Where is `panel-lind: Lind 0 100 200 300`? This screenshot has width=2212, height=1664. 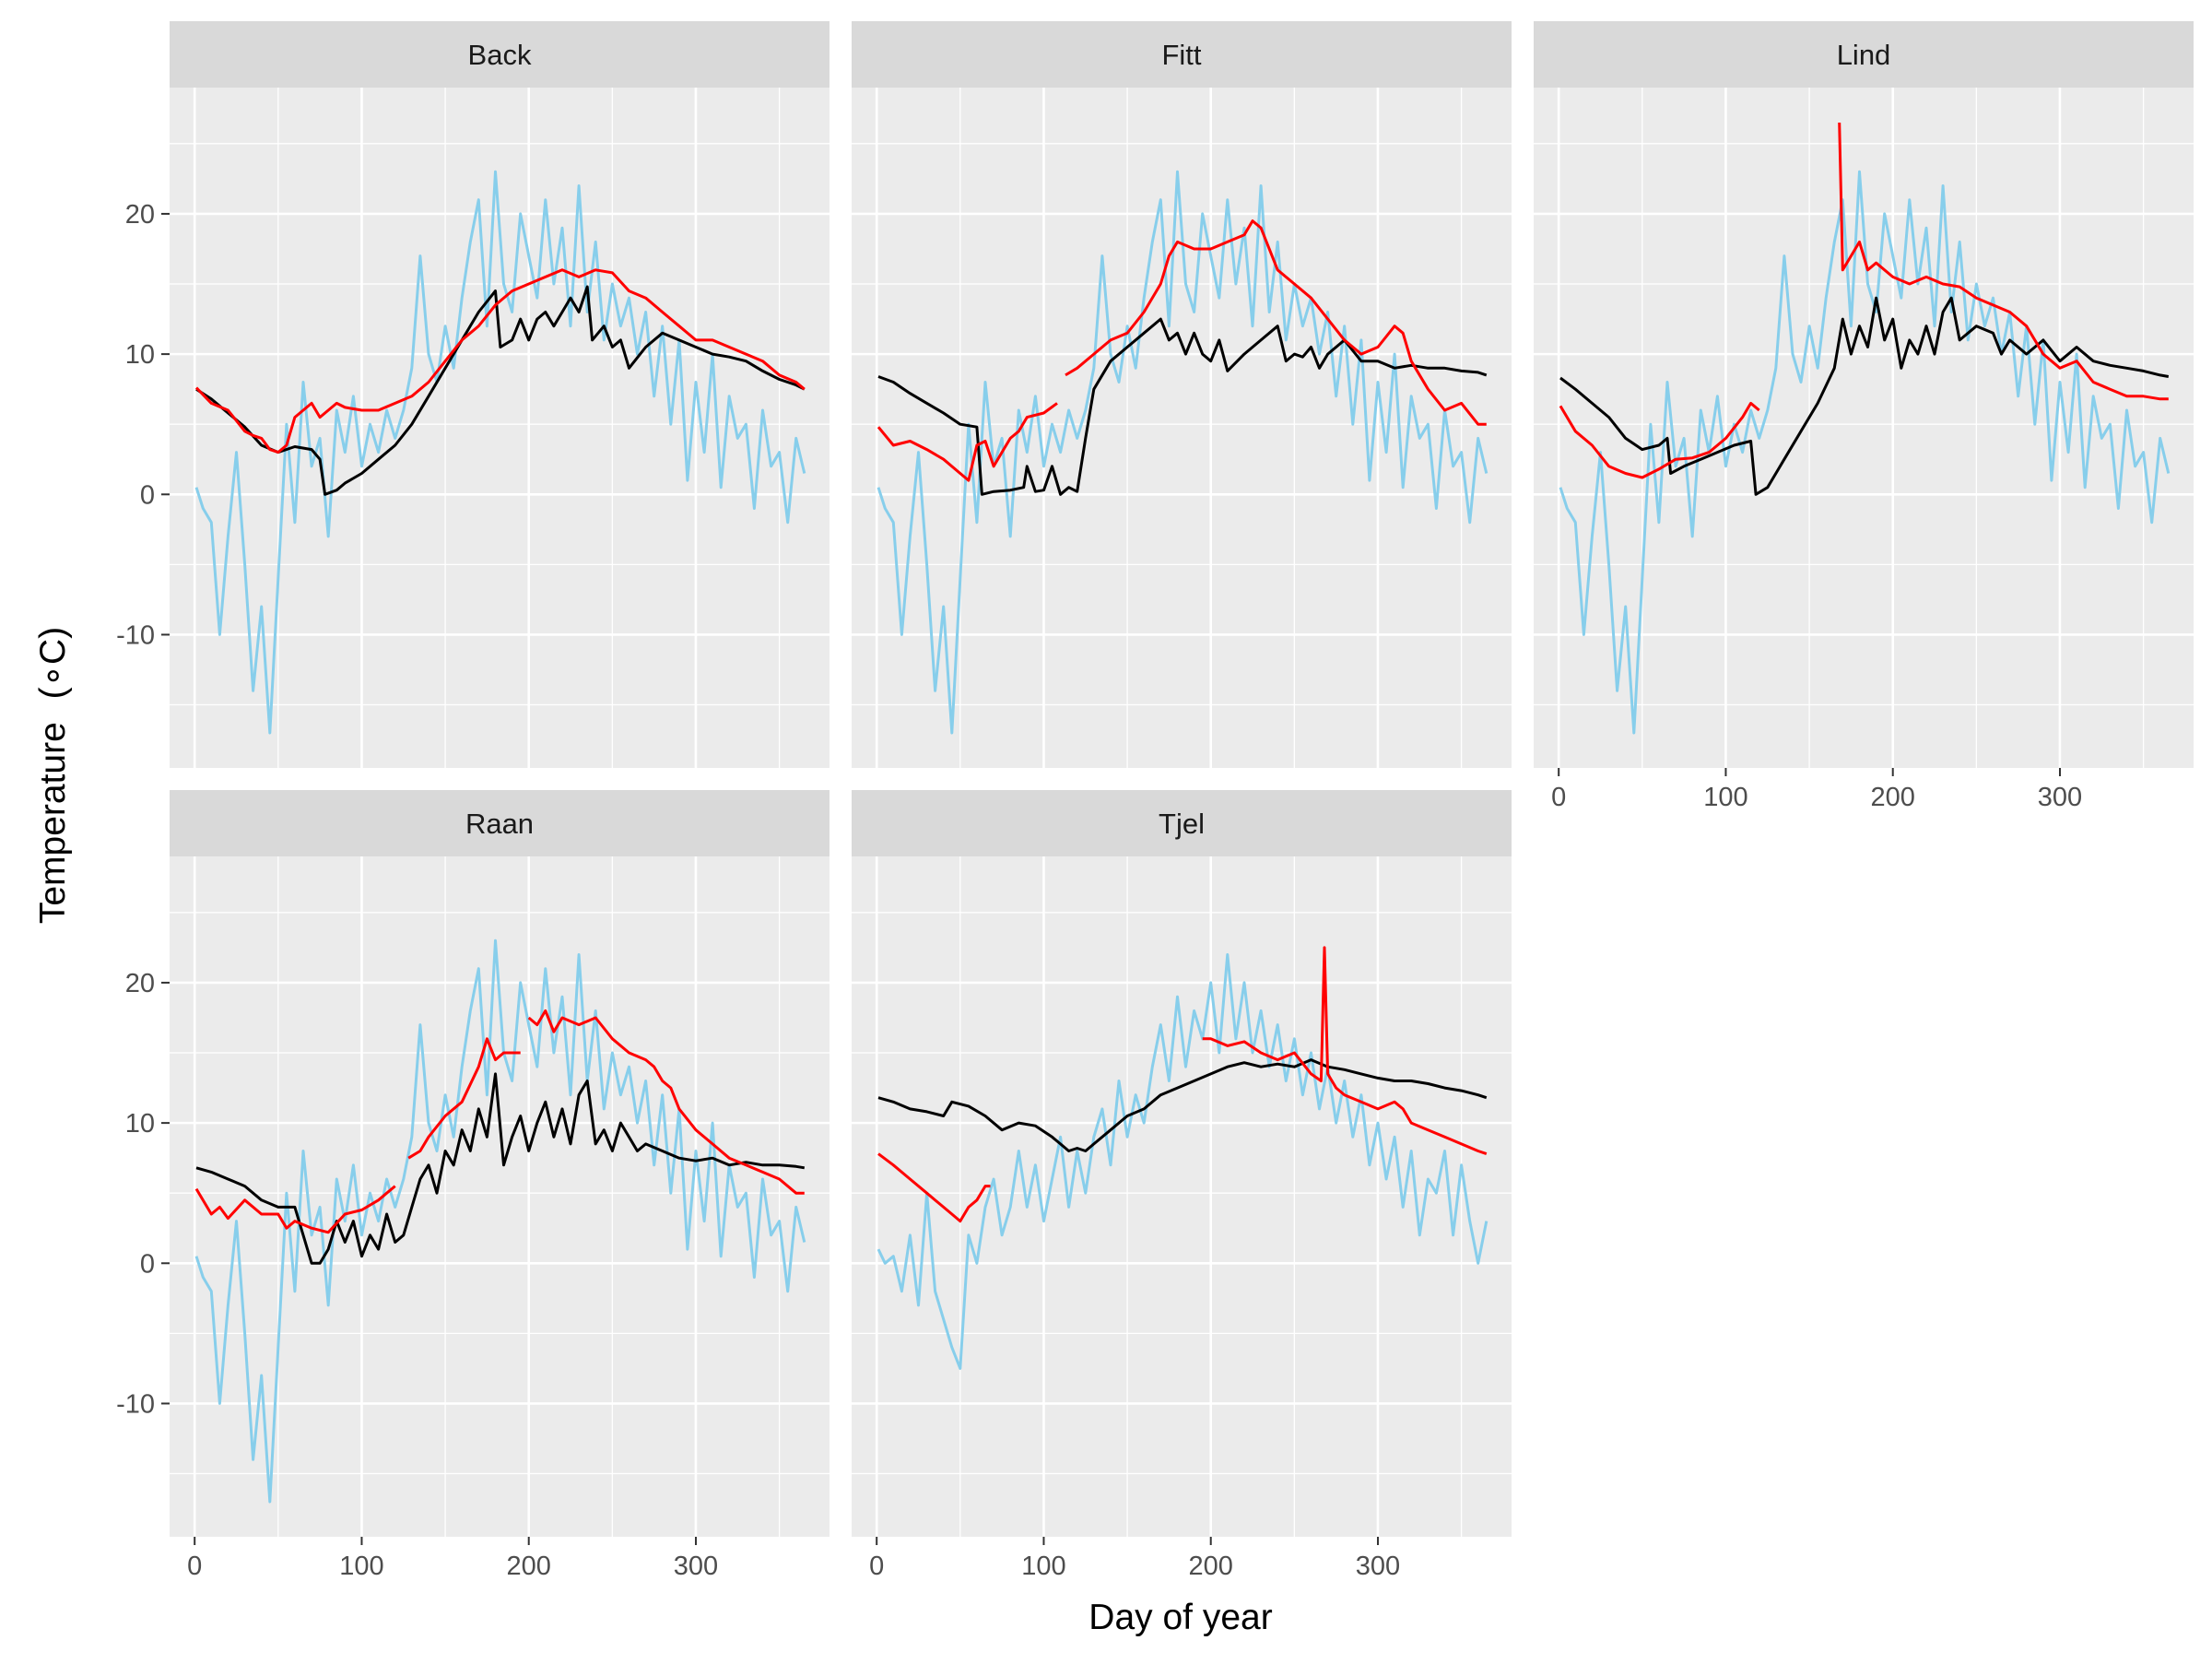 panel-lind: Lind 0 100 200 300 is located at coordinates (1864, 416).